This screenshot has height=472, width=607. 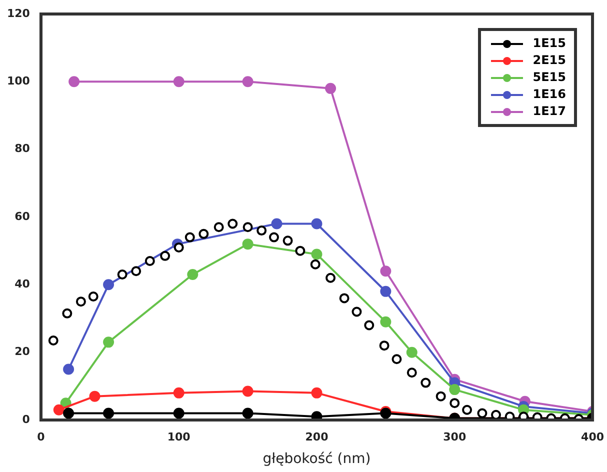 What do you see at coordinates (26, 419) in the screenshot?
I see `y-tick-label: 0` at bounding box center [26, 419].